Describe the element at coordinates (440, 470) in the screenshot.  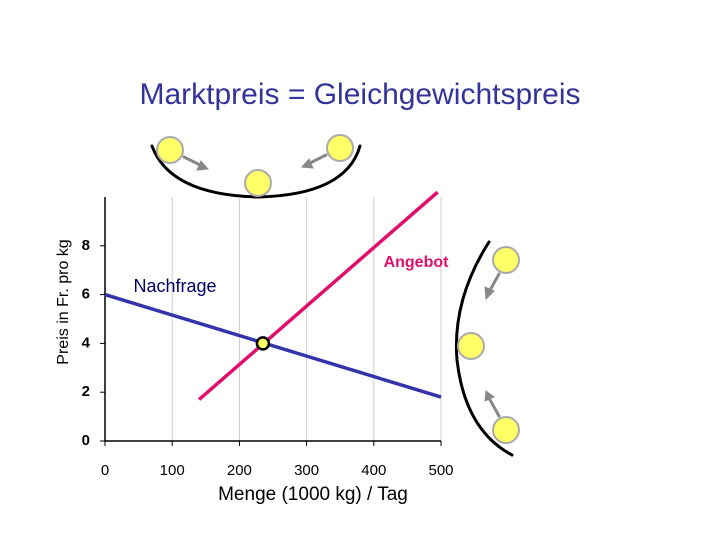
I see `x-tick-label: 500` at that location.